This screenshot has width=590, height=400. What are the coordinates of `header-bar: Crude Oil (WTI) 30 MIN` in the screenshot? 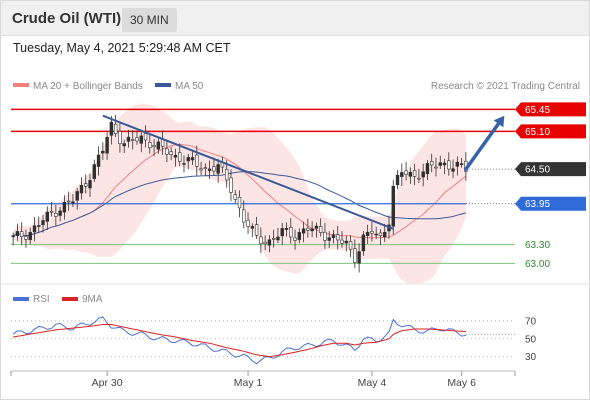 It's located at (295, 18).